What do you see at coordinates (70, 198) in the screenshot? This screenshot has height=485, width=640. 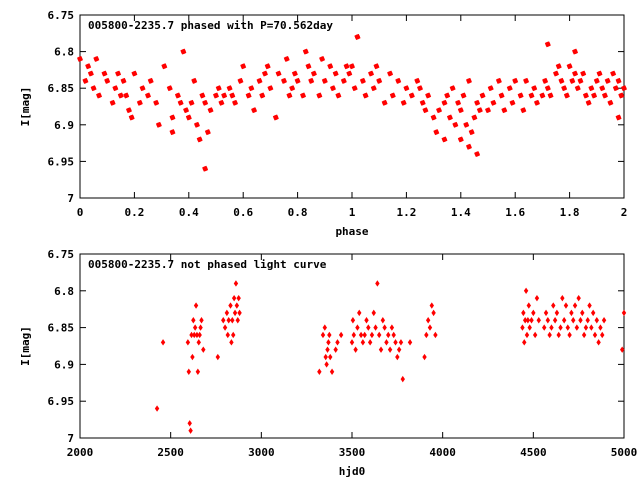 I see `y-tick-label: 7` at bounding box center [70, 198].